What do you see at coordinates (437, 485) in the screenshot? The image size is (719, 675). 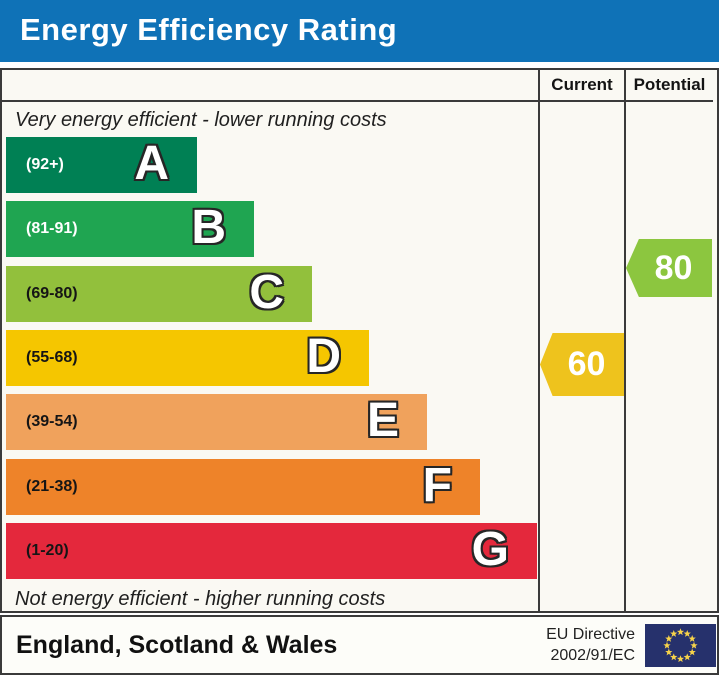 I see `band-f-letter: F` at bounding box center [437, 485].